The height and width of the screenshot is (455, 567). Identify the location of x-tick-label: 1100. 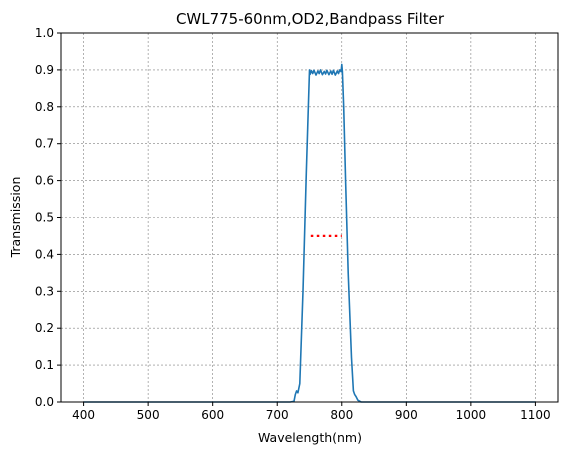
(535, 415).